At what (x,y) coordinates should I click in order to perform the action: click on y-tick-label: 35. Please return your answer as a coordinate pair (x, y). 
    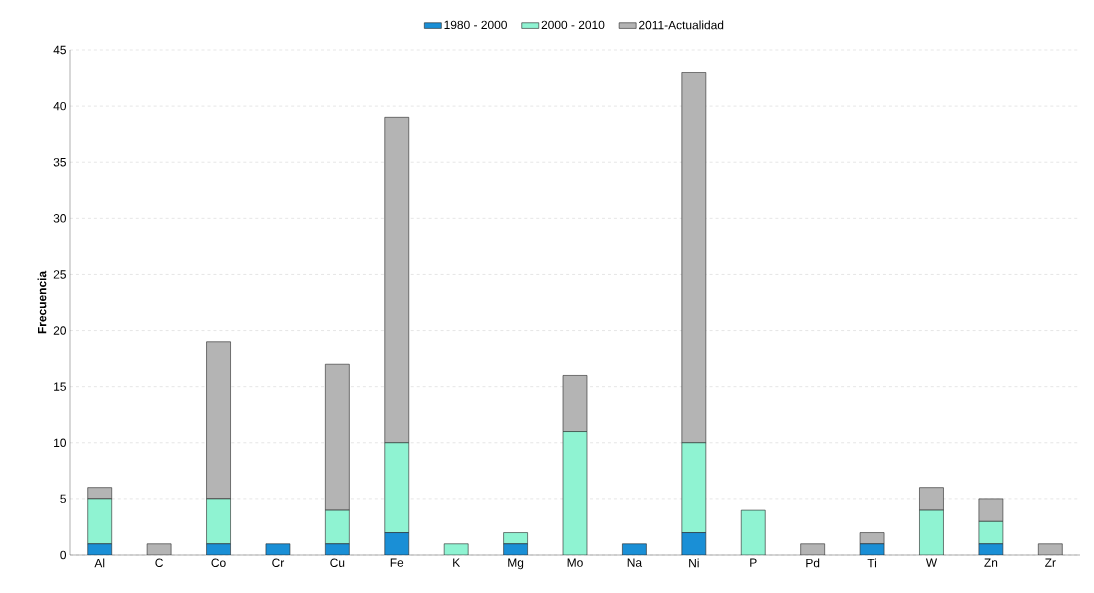
    Looking at the image, I should click on (59, 162).